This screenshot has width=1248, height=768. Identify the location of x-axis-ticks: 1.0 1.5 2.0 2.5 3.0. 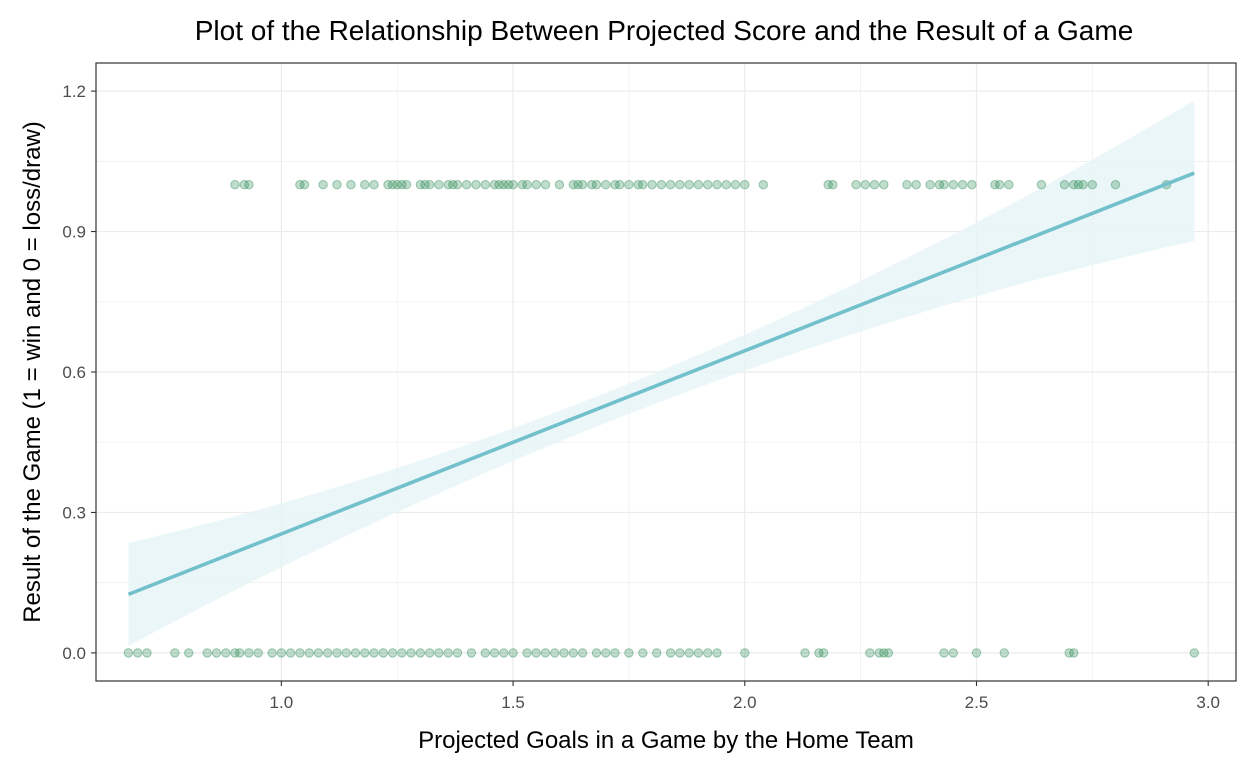
(745, 696).